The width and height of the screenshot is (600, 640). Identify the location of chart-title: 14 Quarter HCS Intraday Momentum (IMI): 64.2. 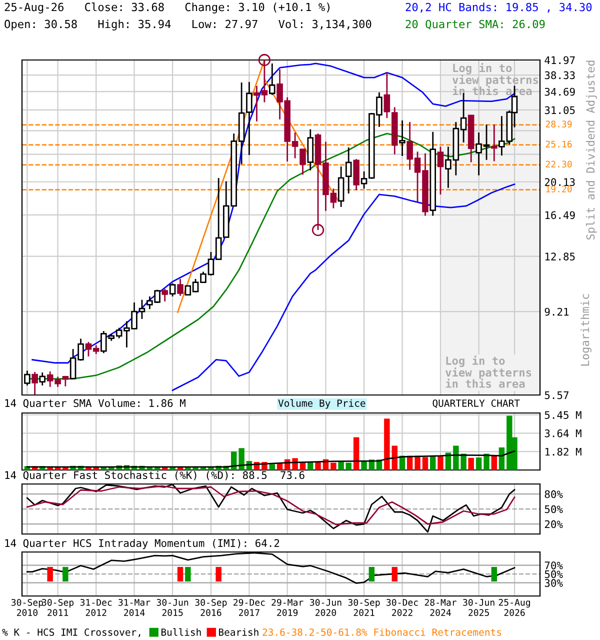
(142, 544).